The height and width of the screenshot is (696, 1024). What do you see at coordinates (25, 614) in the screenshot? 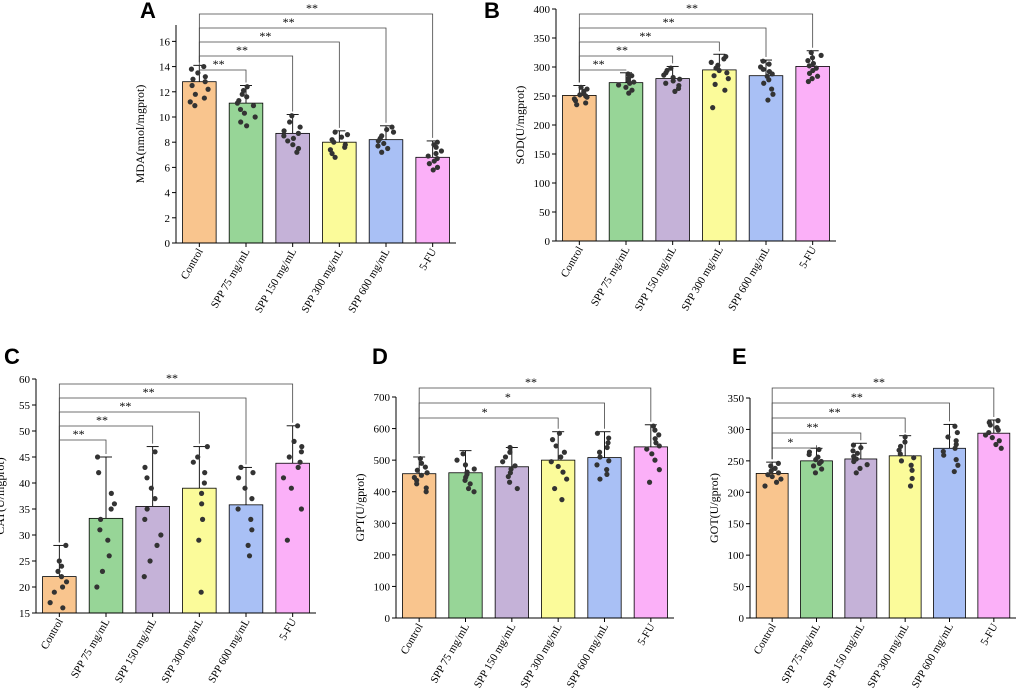
I see `y-tick-label: 15` at bounding box center [25, 614].